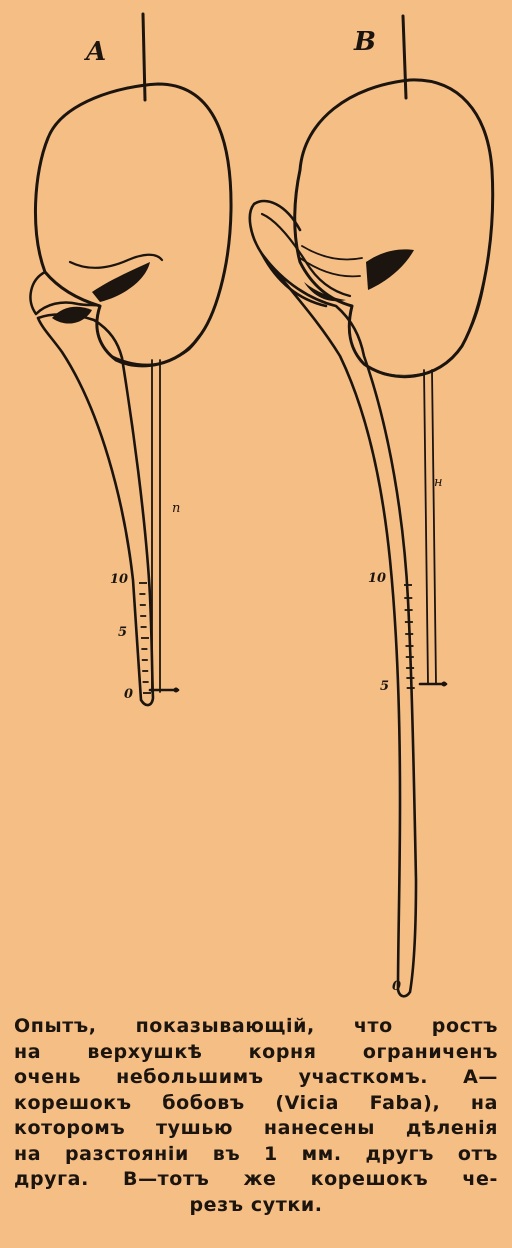 This screenshot has height=1248, width=512. Describe the element at coordinates (176, 690) in the screenshot. I see `panel-a-needle-point` at that location.